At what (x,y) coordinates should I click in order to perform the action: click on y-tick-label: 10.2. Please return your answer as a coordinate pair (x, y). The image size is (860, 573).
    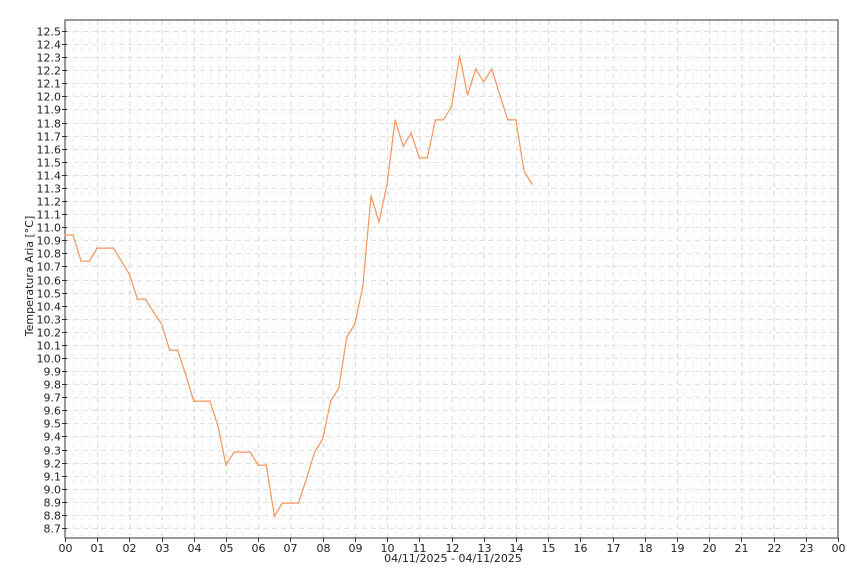
    Looking at the image, I should click on (49, 333).